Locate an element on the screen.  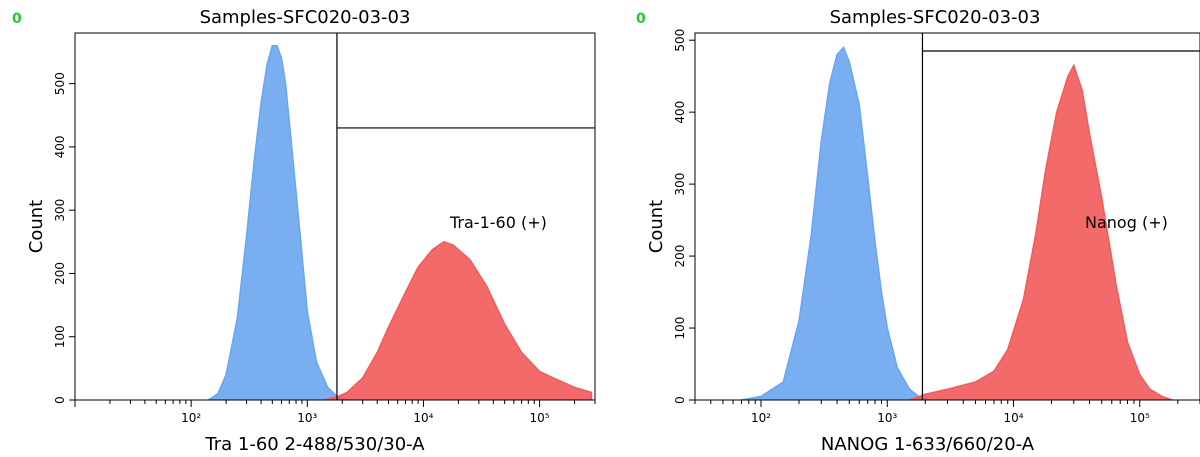
x-axis-label: Tra 1-60 2-488/530/30-A is located at coordinates (314, 444).